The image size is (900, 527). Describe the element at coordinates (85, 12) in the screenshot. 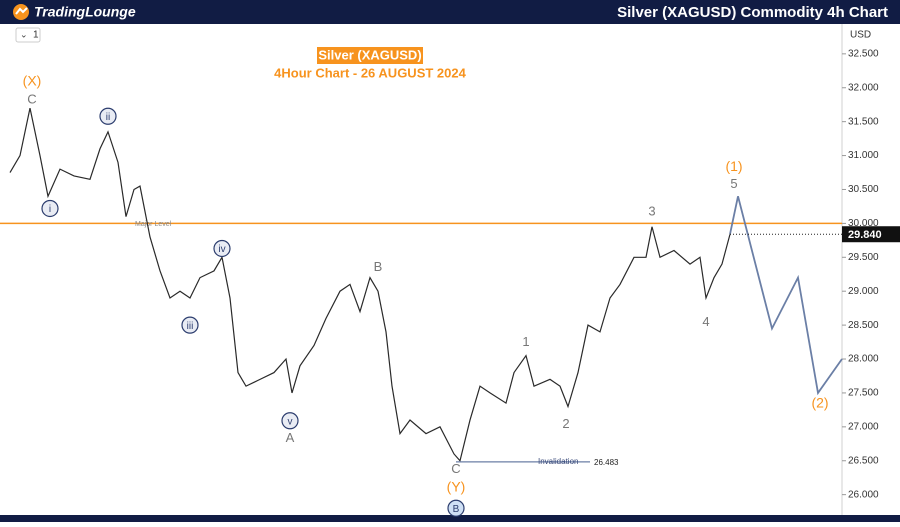

I see `brand: TradingLounge` at that location.